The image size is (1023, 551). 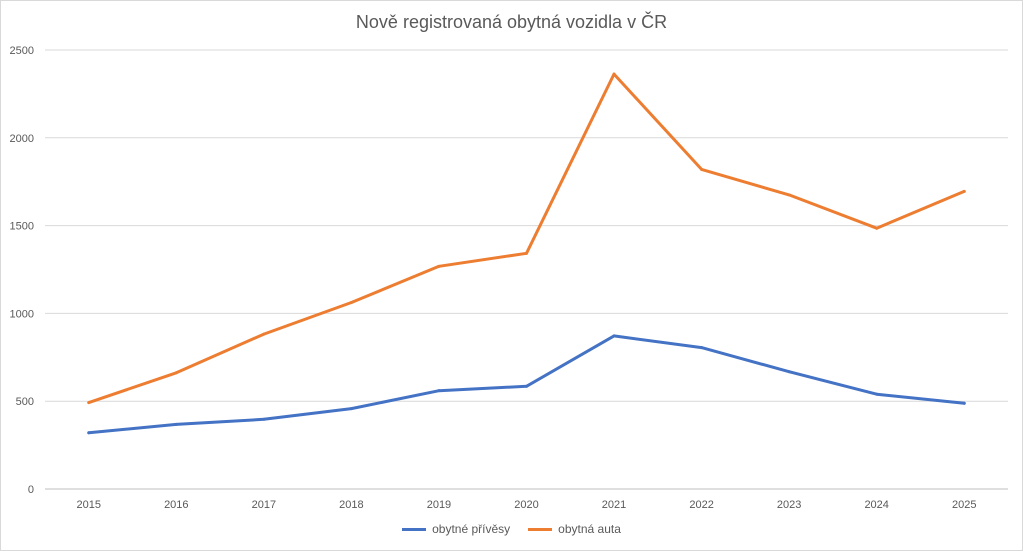 I want to click on chart-title: Nově registrovaná obytná vozidla v ČR, so click(x=511, y=22).